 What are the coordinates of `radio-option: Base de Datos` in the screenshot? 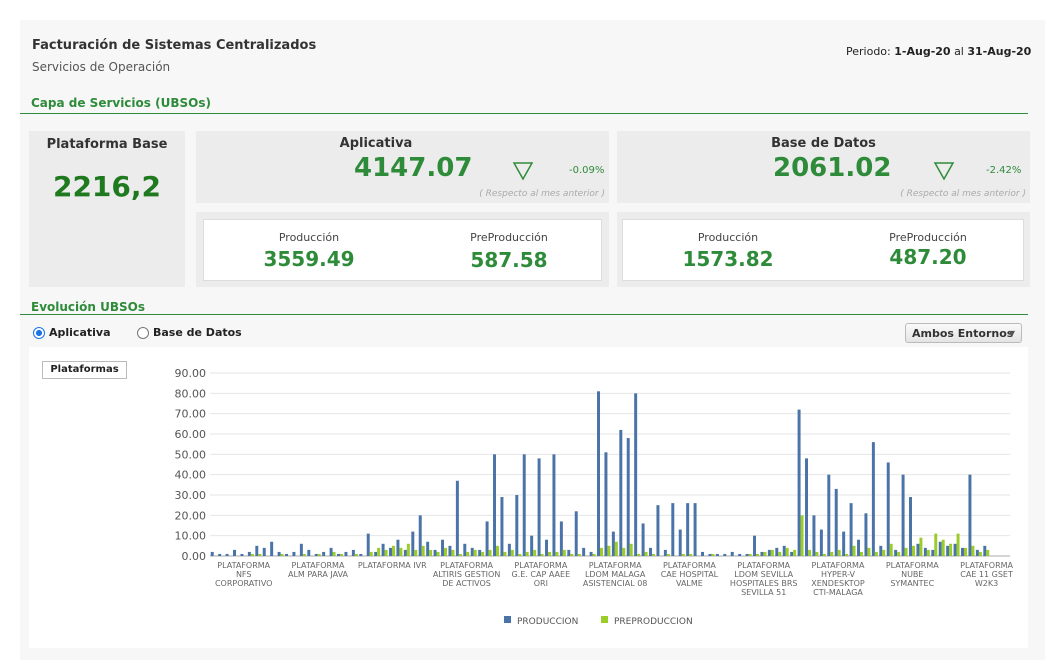 It's located at (189, 332).